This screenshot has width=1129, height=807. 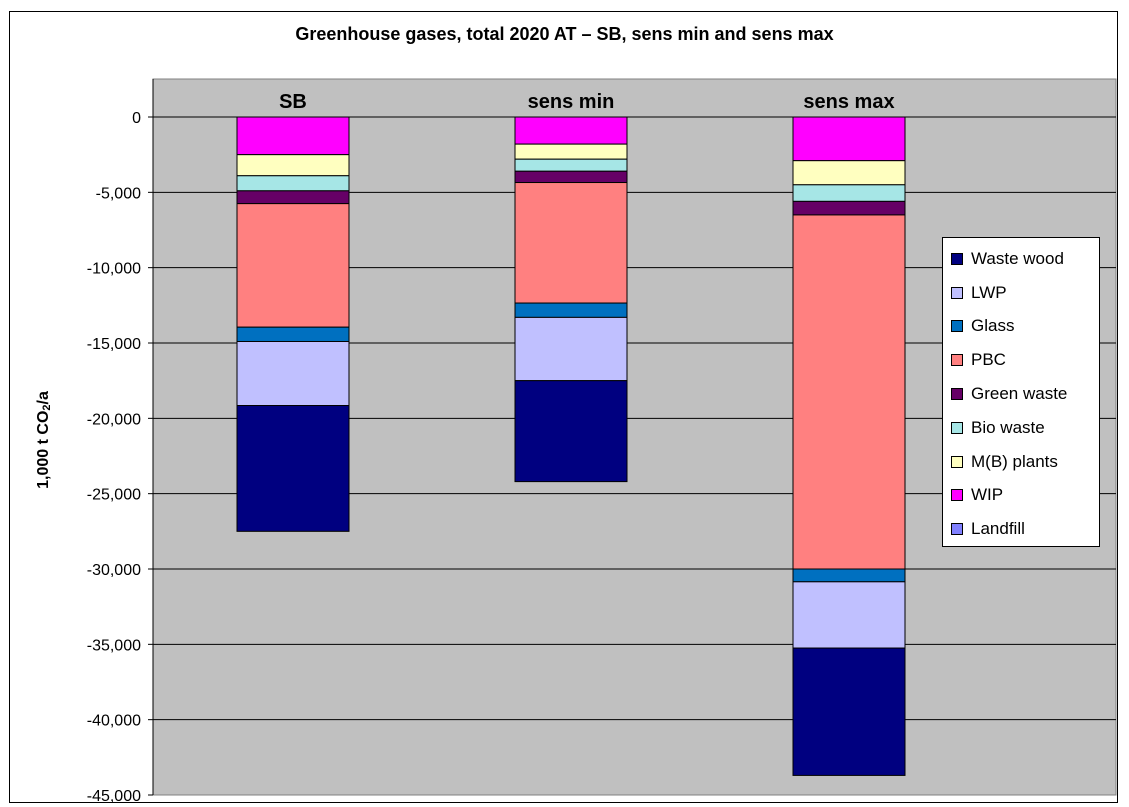 I want to click on legend-label: LWP, so click(x=989, y=292).